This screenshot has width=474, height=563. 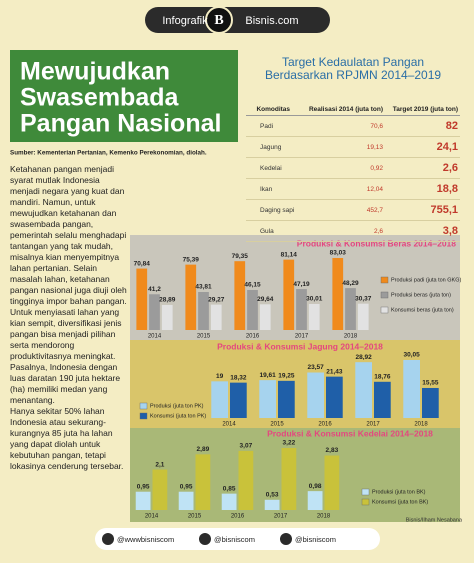 What do you see at coordinates (338, 253) in the screenshot?
I see `data-label: 83,03` at bounding box center [338, 253].